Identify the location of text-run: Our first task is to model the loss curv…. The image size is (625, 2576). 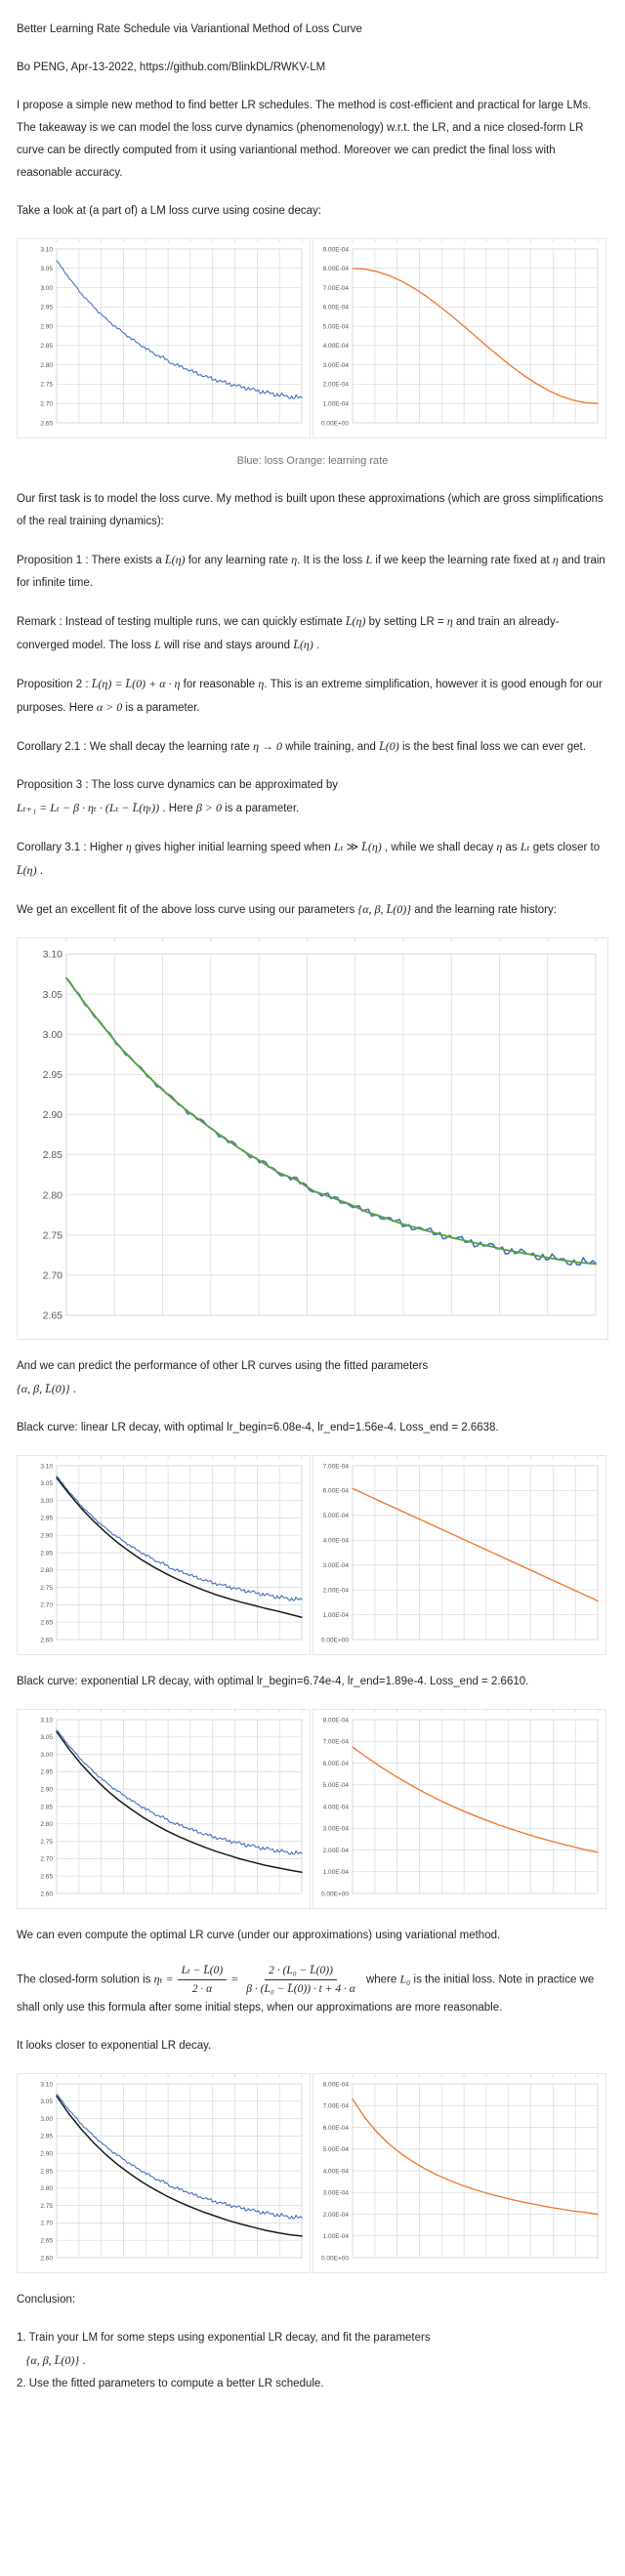
(312, 510).